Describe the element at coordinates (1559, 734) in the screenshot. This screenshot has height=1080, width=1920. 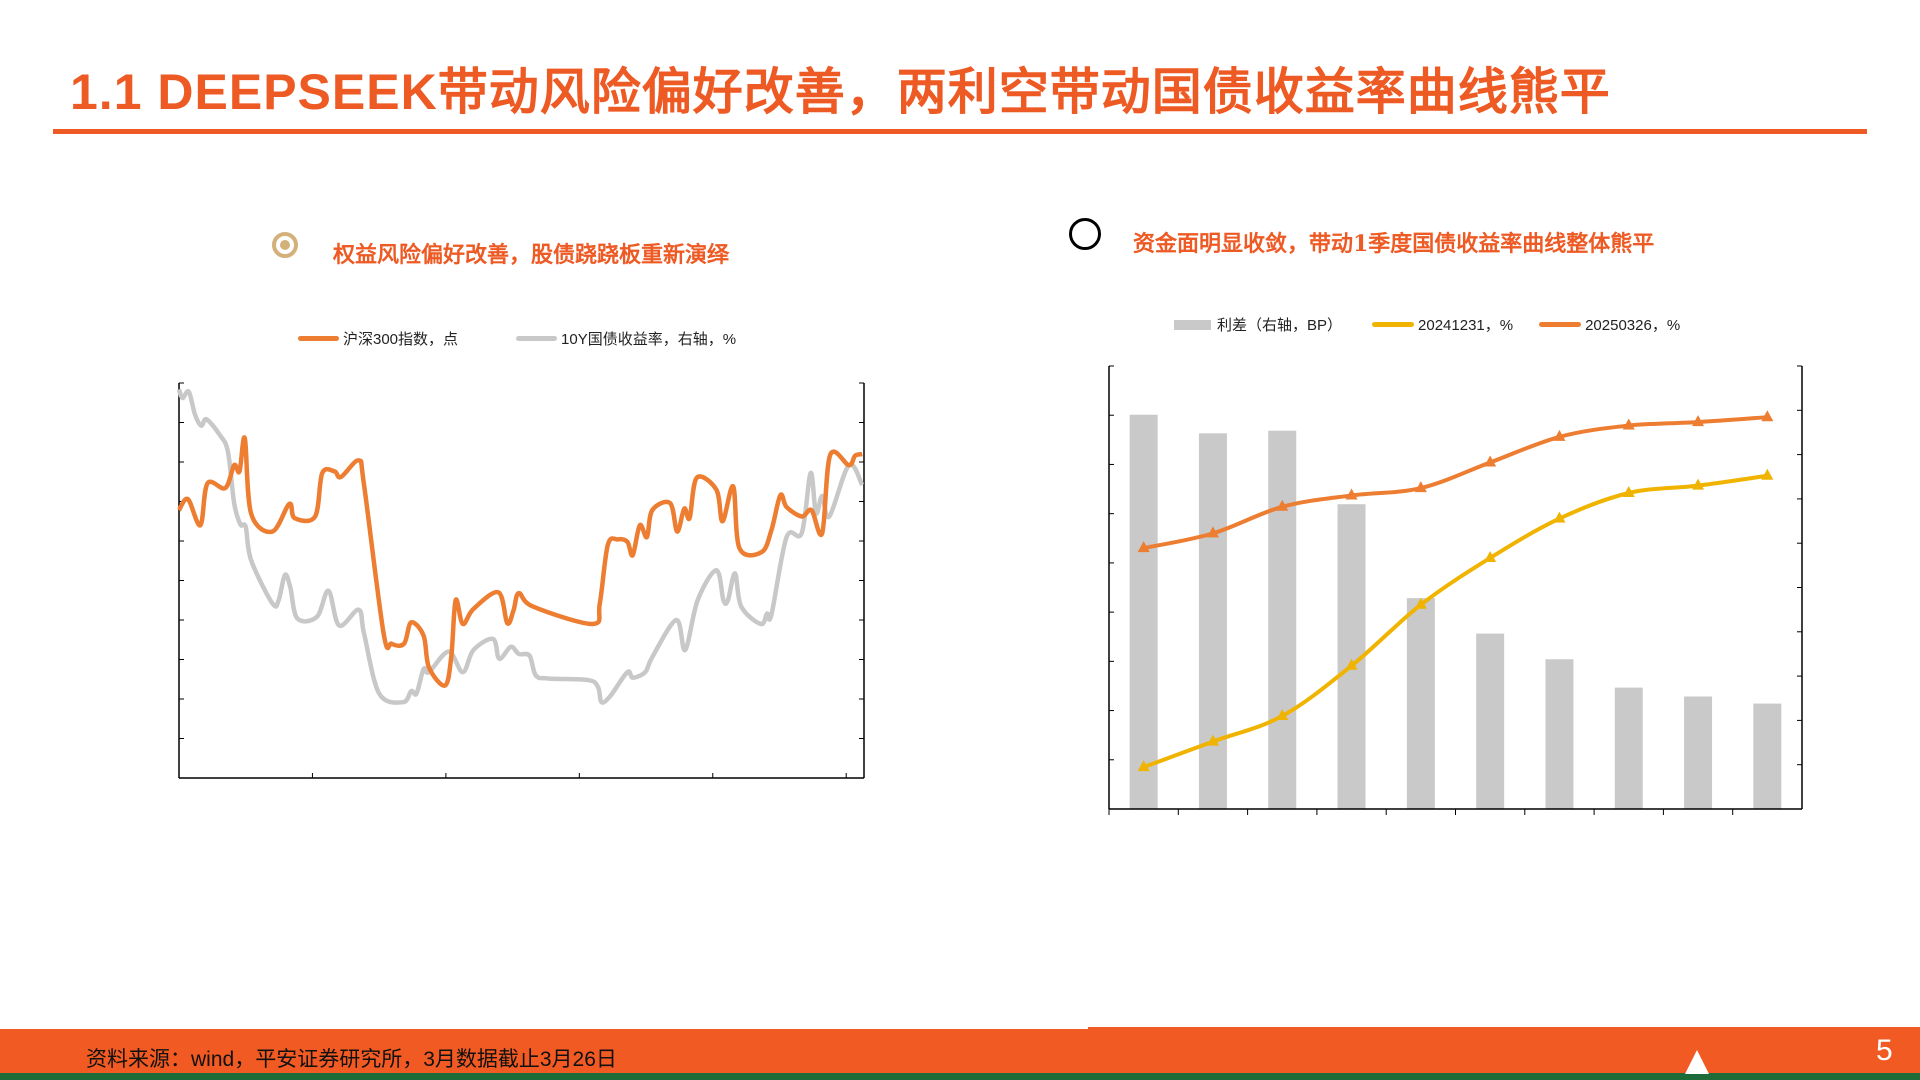
I see `bar-spread-7年` at that location.